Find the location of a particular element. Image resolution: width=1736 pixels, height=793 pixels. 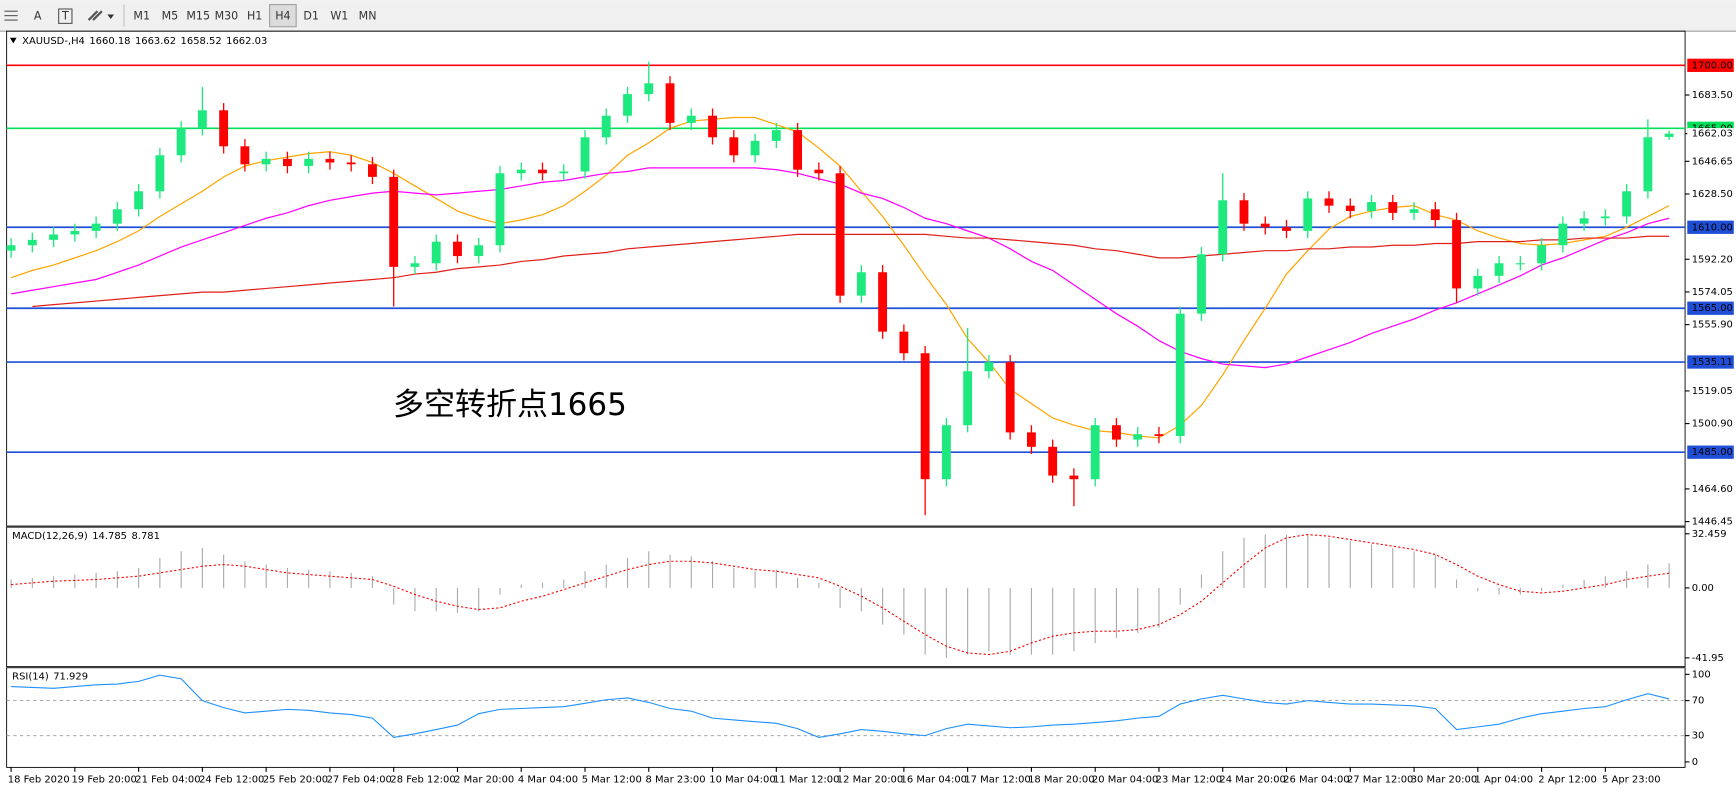

y-tick-label: 1519.05 is located at coordinates (1712, 391).